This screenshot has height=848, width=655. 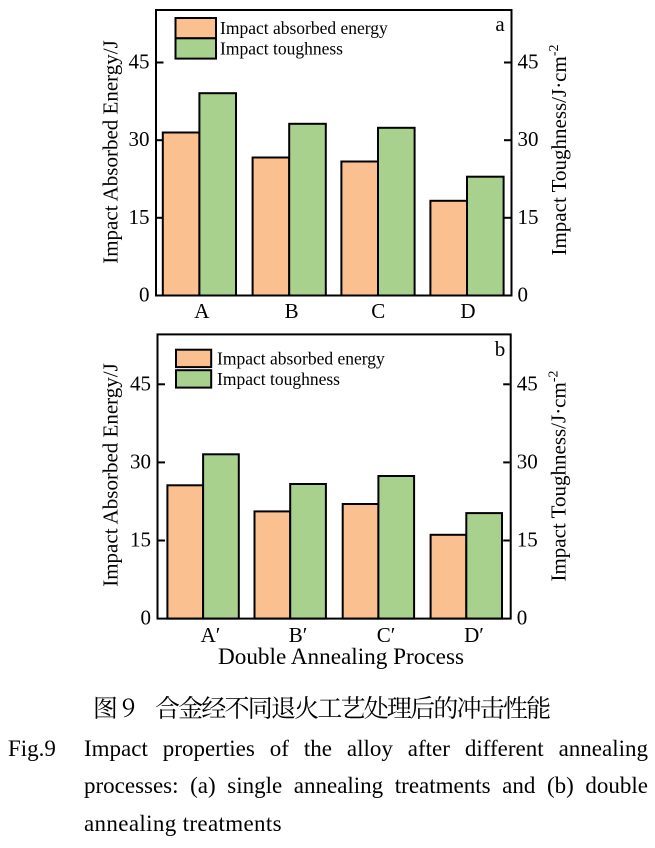 I want to click on svg-text: a, so click(x=500, y=24).